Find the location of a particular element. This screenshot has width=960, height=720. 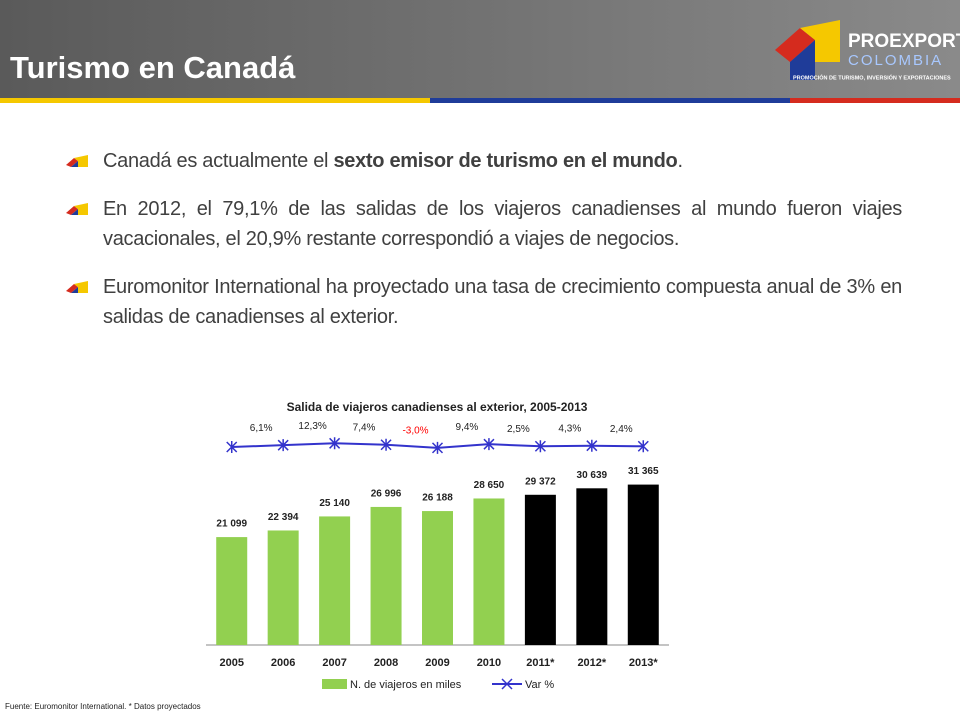

logo-name: PROEXPORT is located at coordinates (904, 41).